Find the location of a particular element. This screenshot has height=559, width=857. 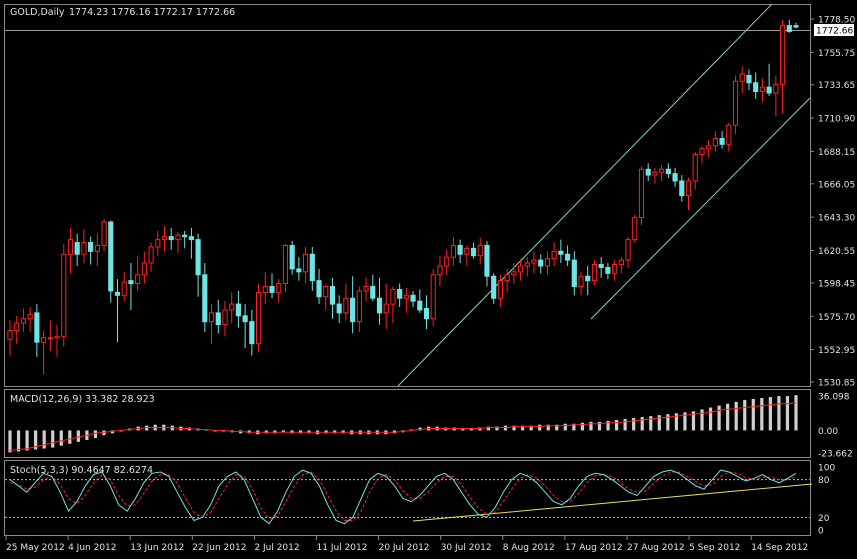

y-tick-label: 1643.30 is located at coordinates (836, 219).